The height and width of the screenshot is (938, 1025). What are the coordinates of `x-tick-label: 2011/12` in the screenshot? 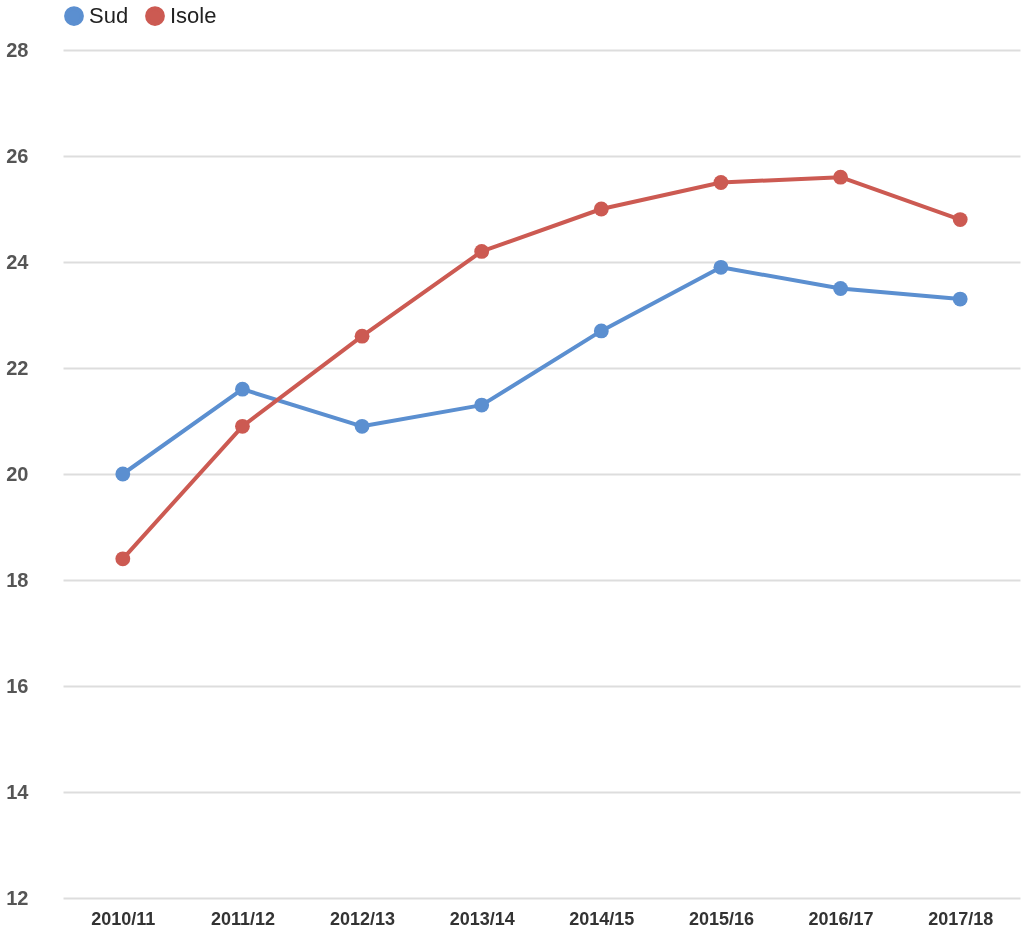 It's located at (242, 918).